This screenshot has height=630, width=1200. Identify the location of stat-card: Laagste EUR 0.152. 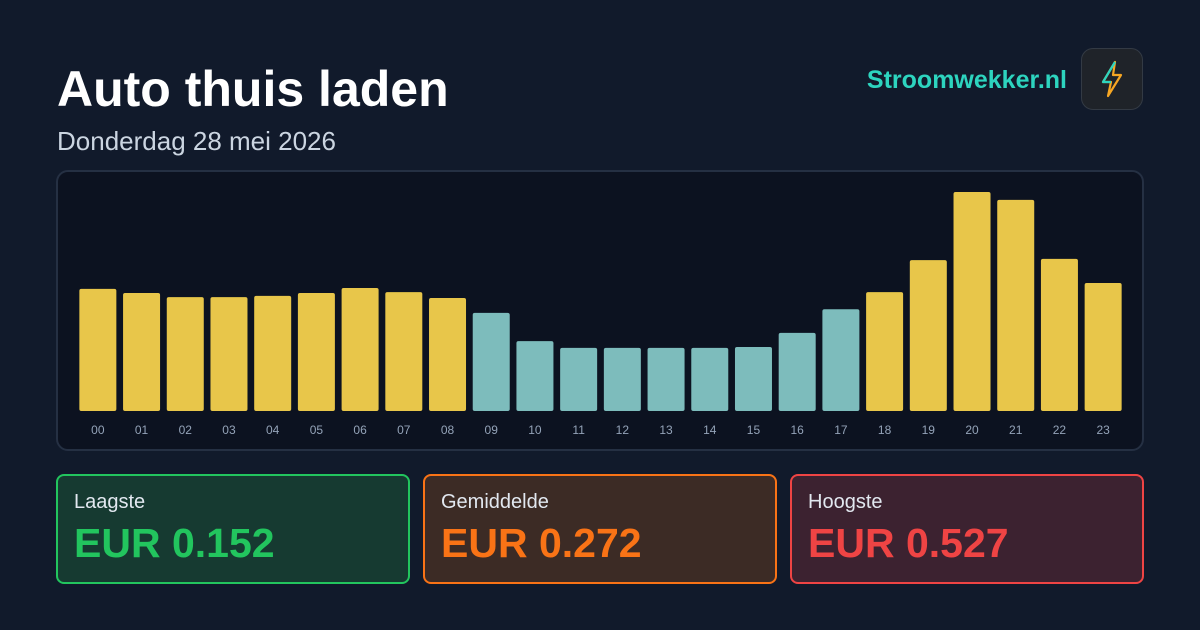
(233, 529).